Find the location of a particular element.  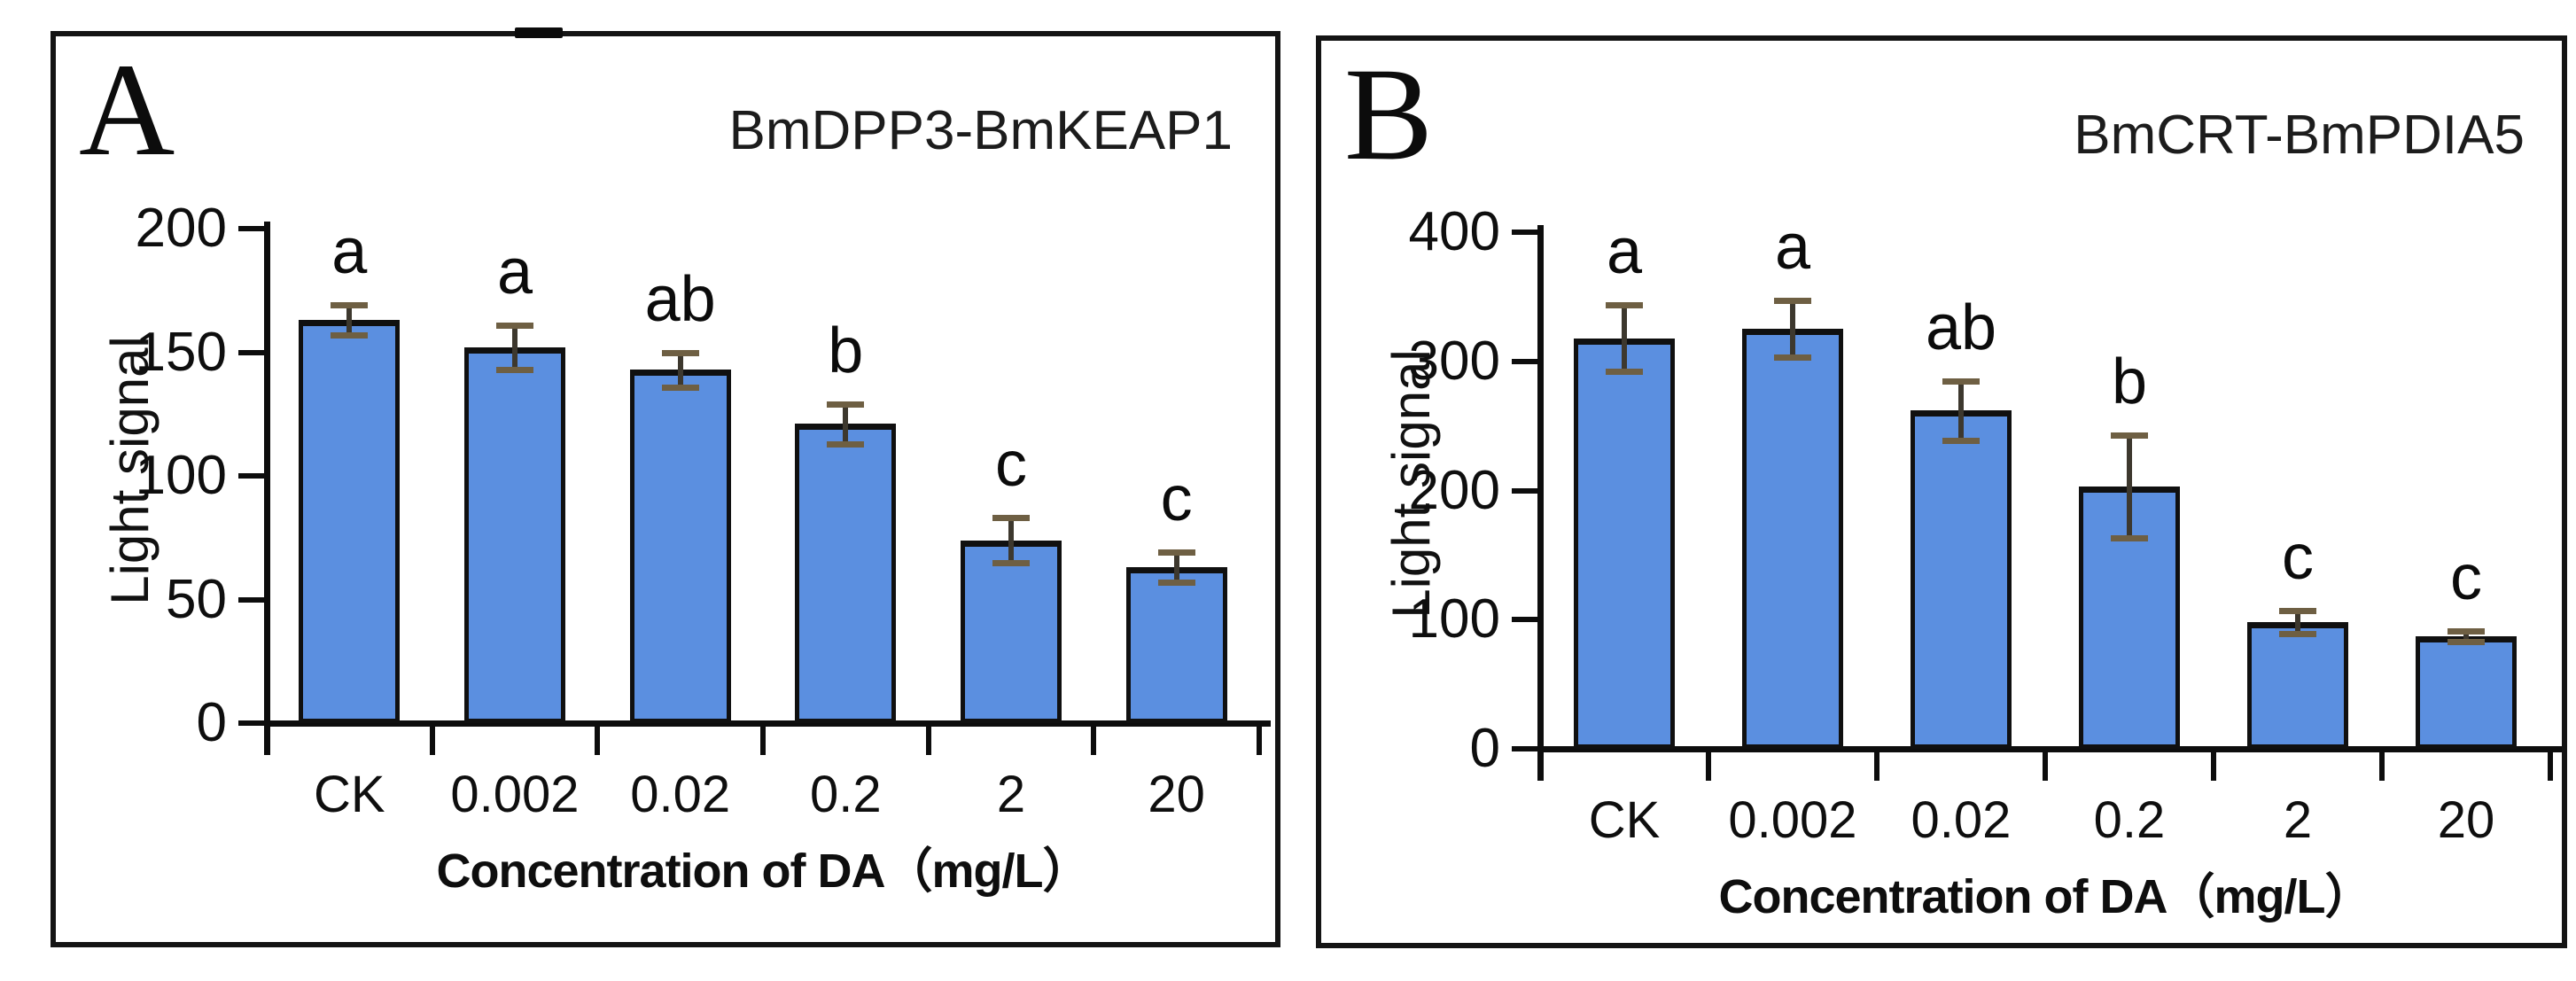

y-tick-label: 100 is located at coordinates (181, 475).